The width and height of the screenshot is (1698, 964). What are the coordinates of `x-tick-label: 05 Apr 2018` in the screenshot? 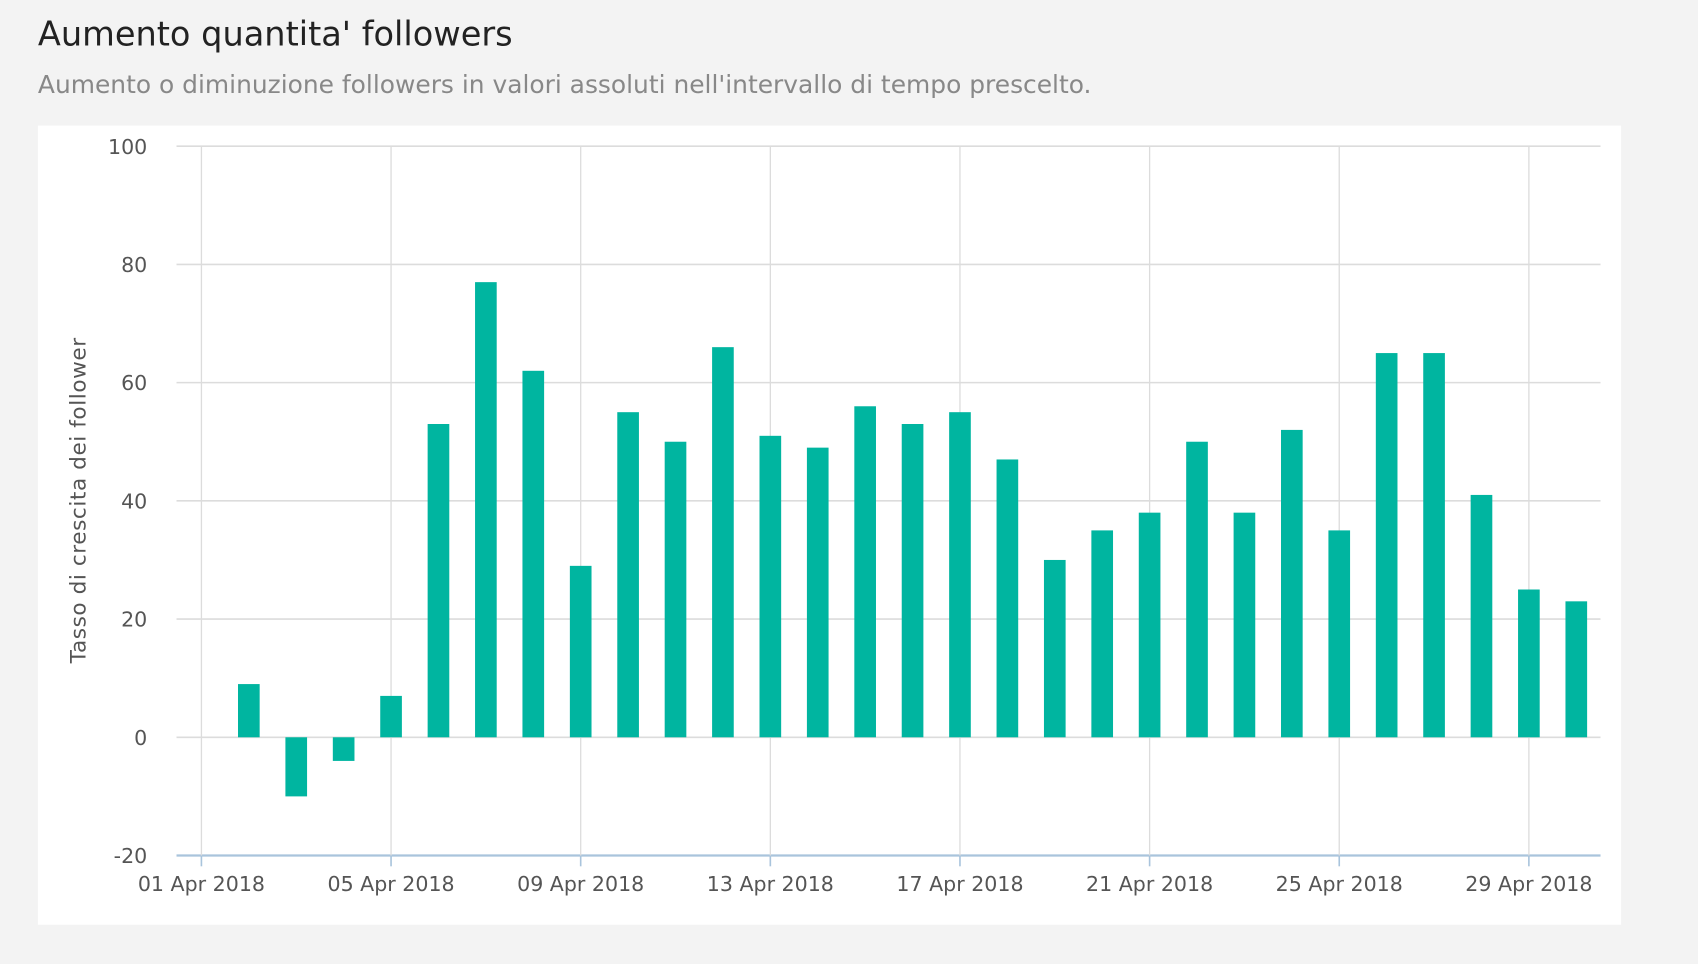 It's located at (390, 884).